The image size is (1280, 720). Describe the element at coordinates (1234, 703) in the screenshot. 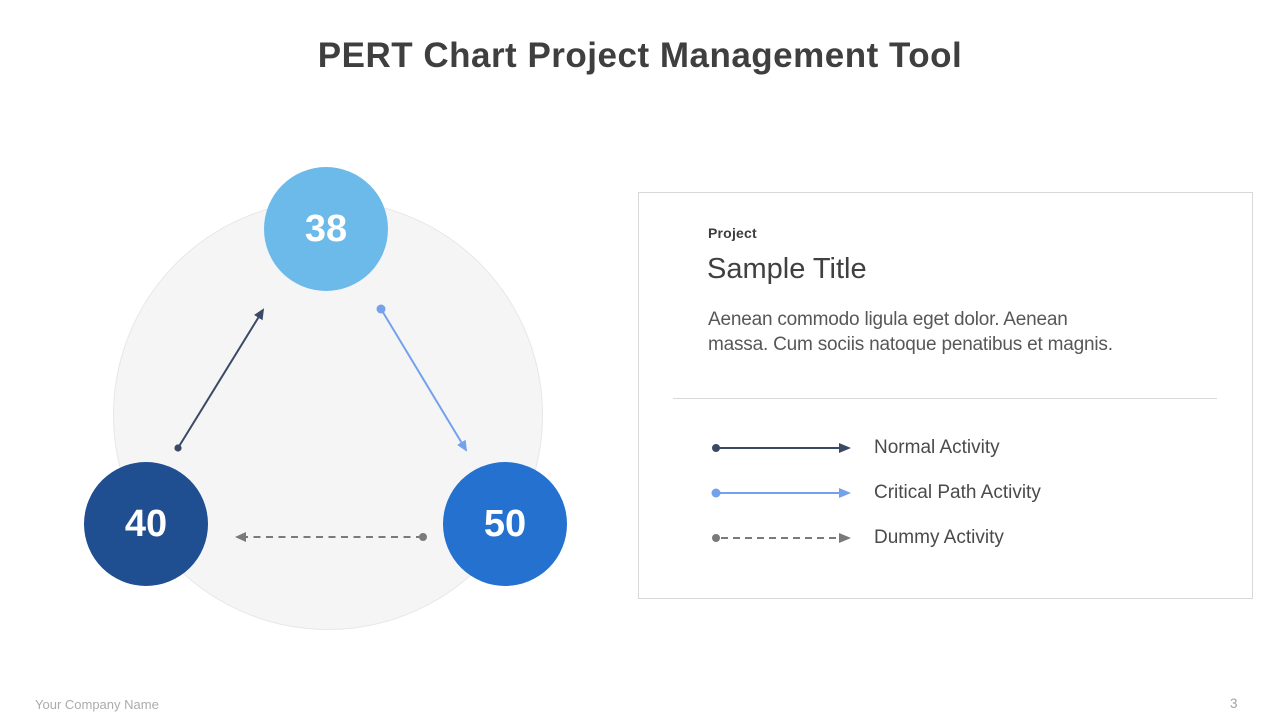

I see `footer-page-number: 3` at that location.